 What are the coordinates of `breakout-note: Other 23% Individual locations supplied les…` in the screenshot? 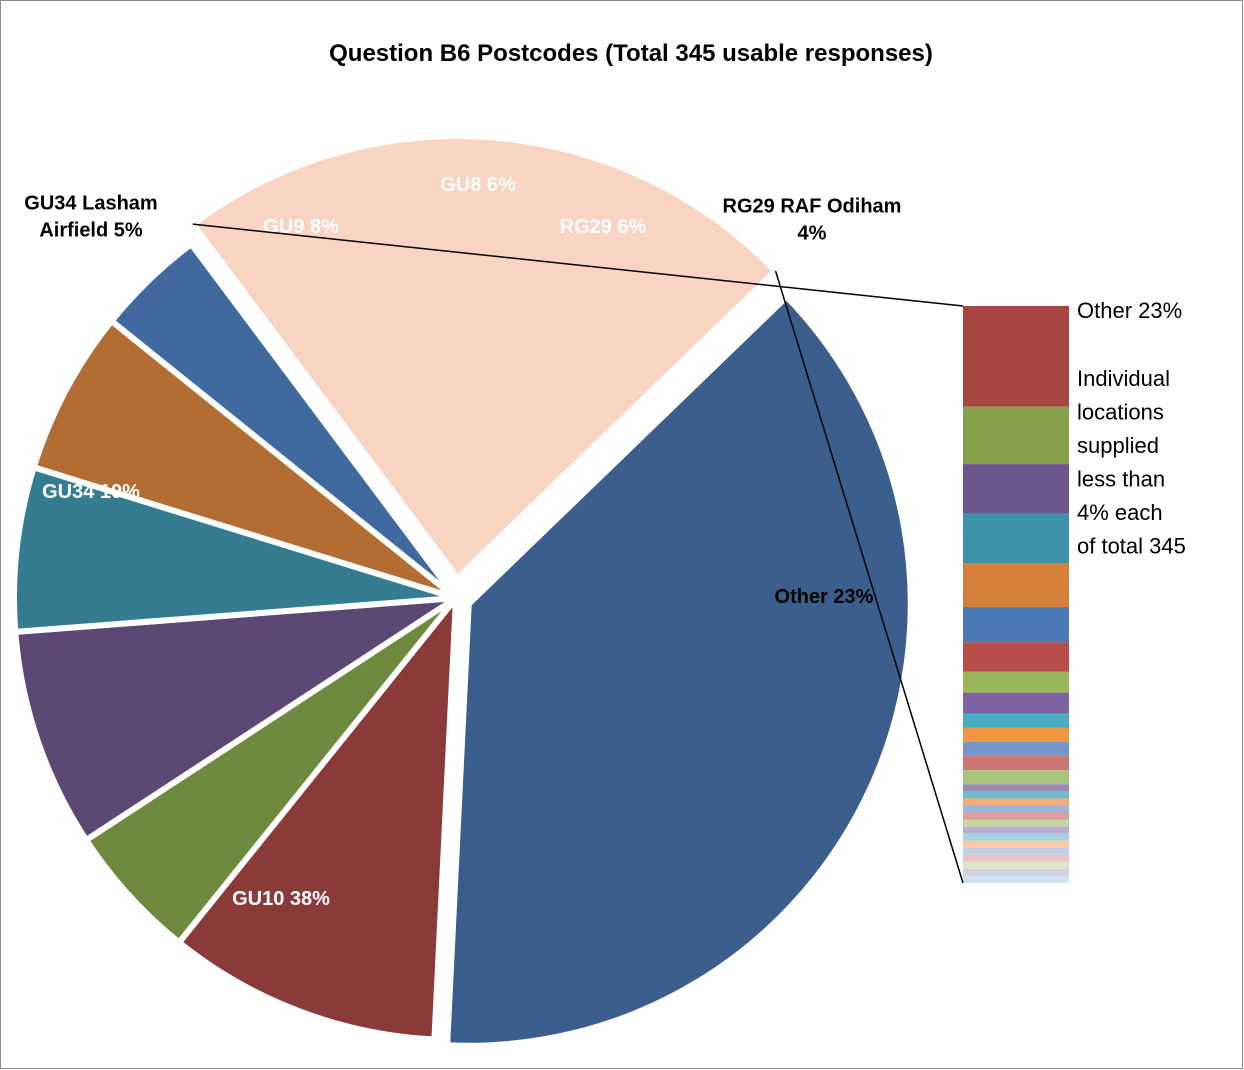 It's located at (1131, 428).